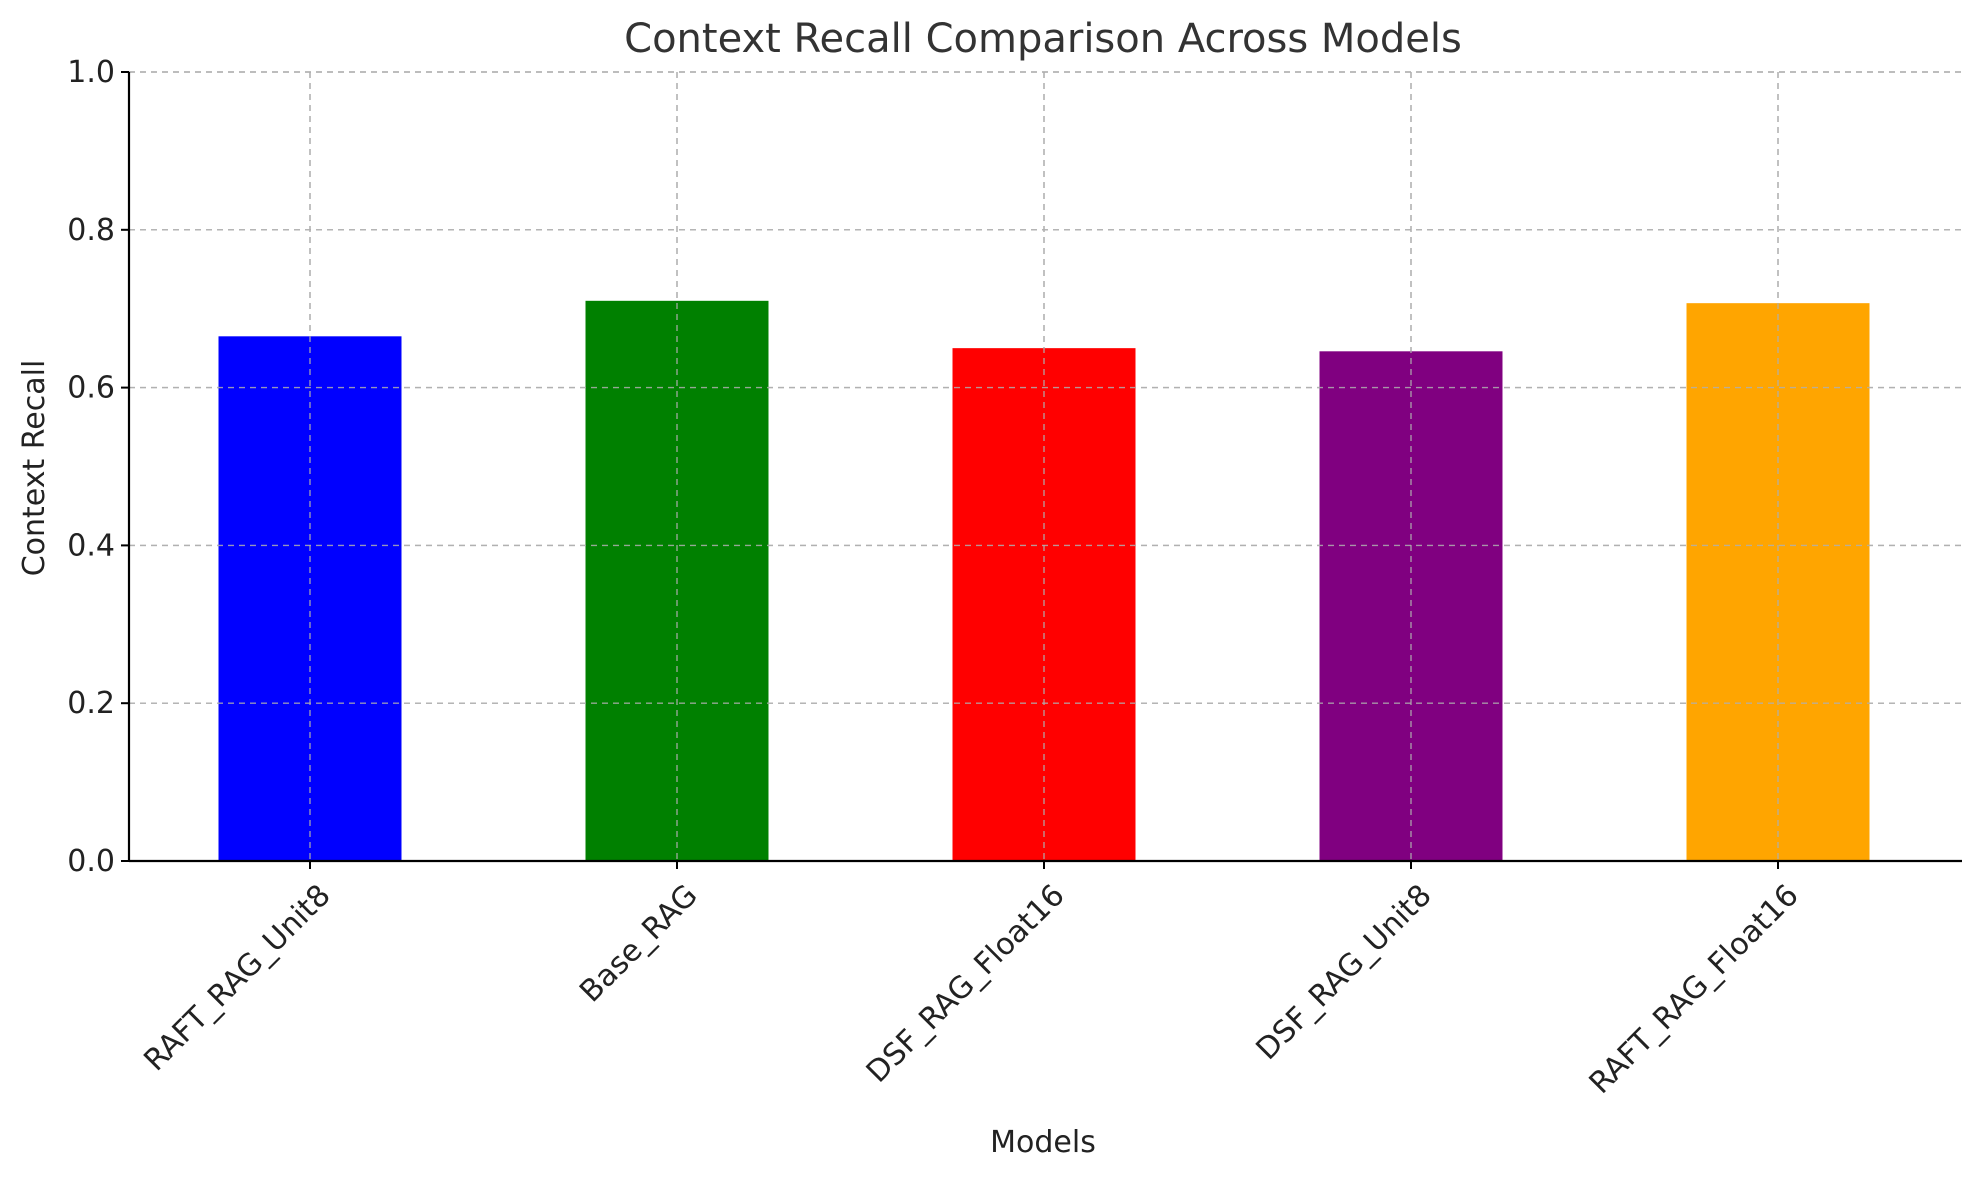 Image resolution: width=1980 pixels, height=1180 pixels. Describe the element at coordinates (1694, 989) in the screenshot. I see `x-tick-label: RAFT_RAG_Float16` at that location.